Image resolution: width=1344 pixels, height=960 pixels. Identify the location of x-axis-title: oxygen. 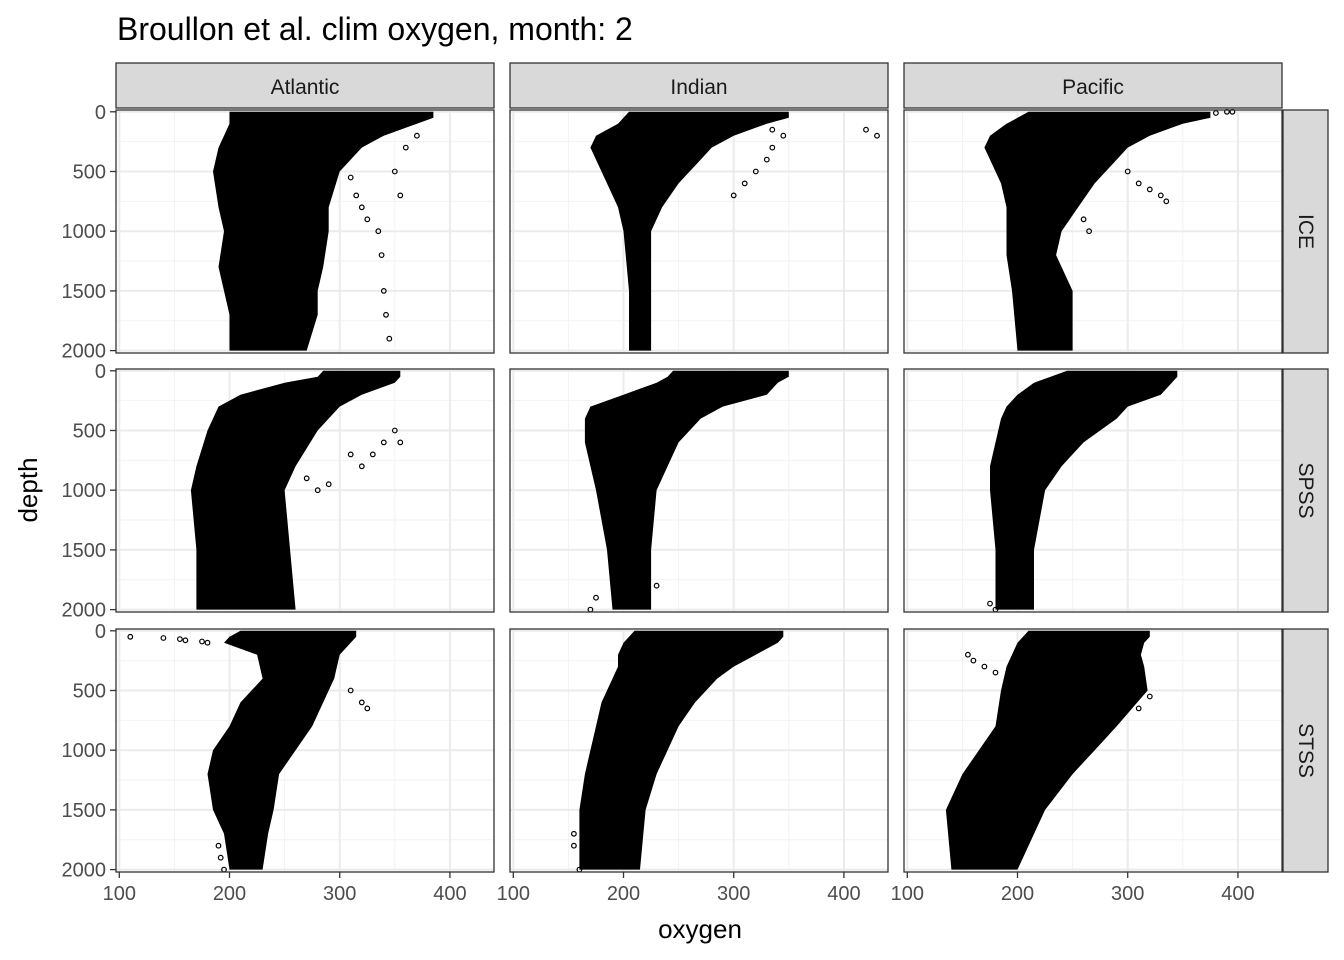
(700, 929).